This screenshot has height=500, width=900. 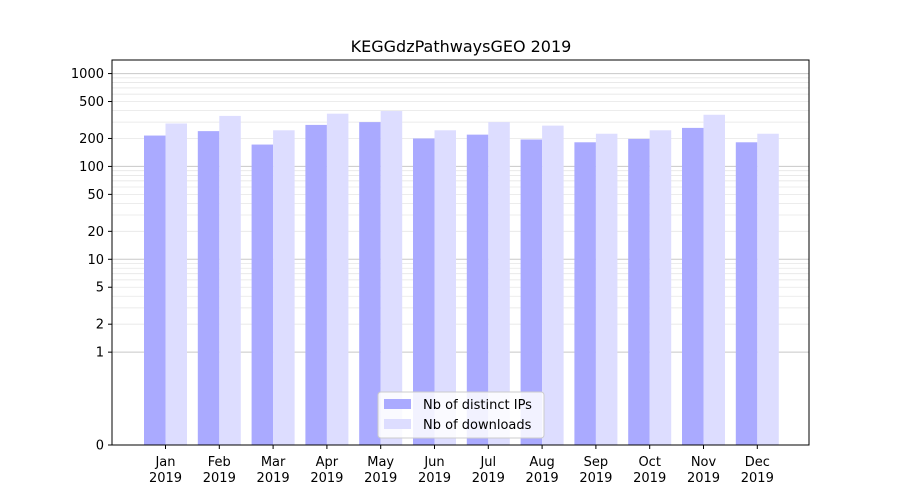 I want to click on y-tick-label: 200, so click(x=91, y=139).